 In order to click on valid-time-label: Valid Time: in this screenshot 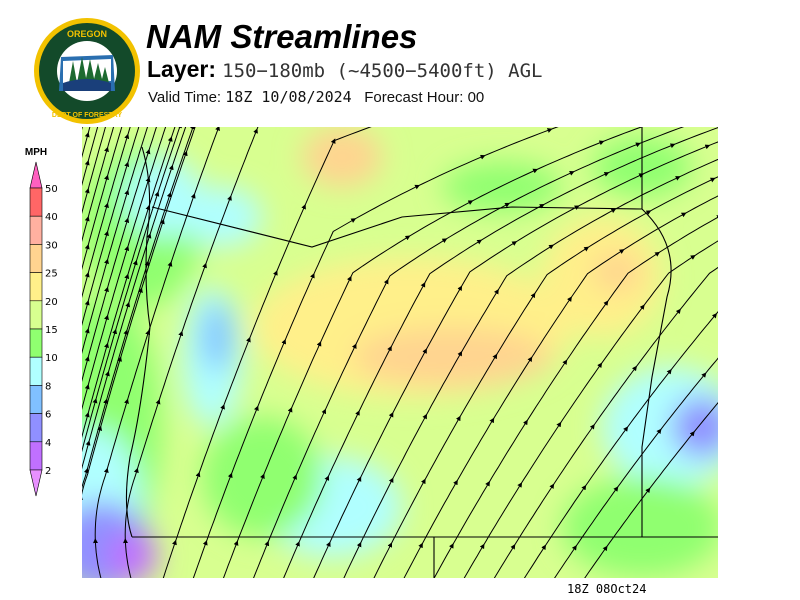, I will do `click(185, 97)`.